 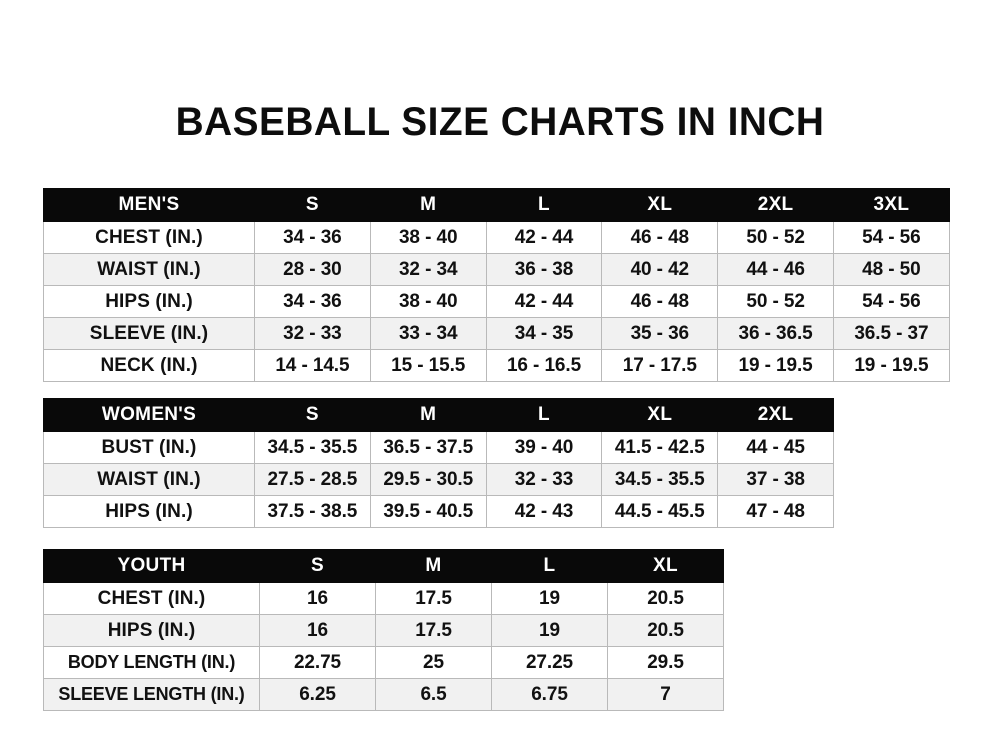 I want to click on womens-hips-xl: 44.5 - 45.5, so click(x=660, y=511).